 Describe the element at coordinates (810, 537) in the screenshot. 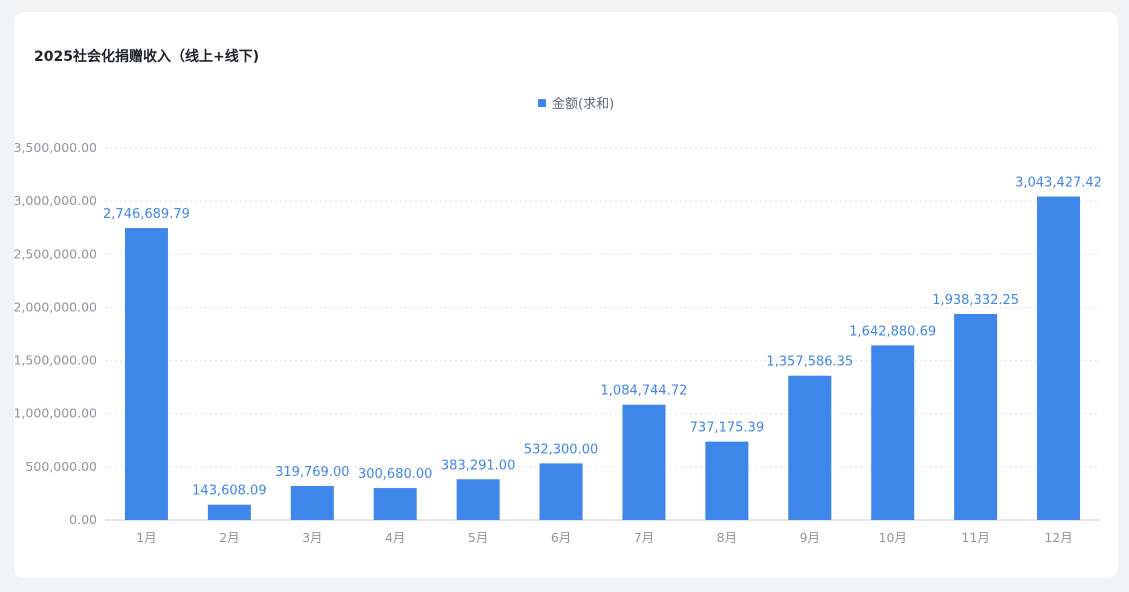

I see `x-tick-label: 9月` at that location.